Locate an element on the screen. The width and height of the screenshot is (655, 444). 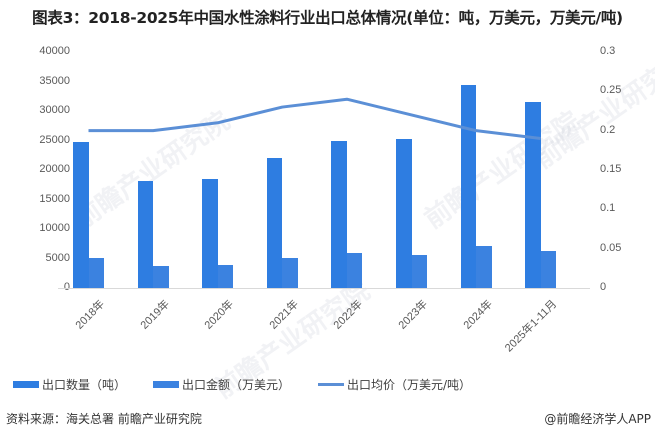
y-axis-right-tick: 0.05 is located at coordinates (611, 247).